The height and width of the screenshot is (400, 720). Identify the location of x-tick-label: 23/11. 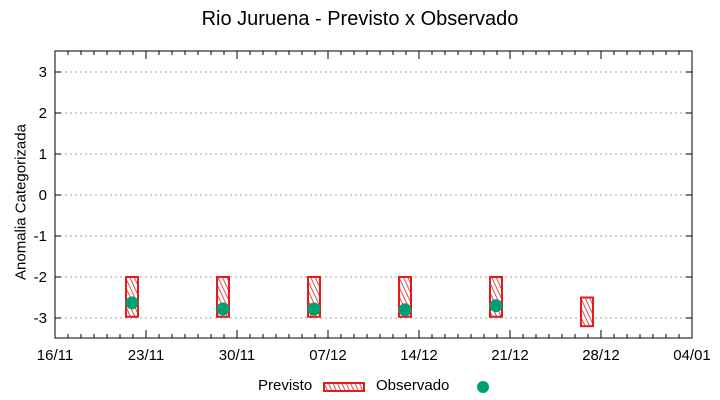
(146, 355).